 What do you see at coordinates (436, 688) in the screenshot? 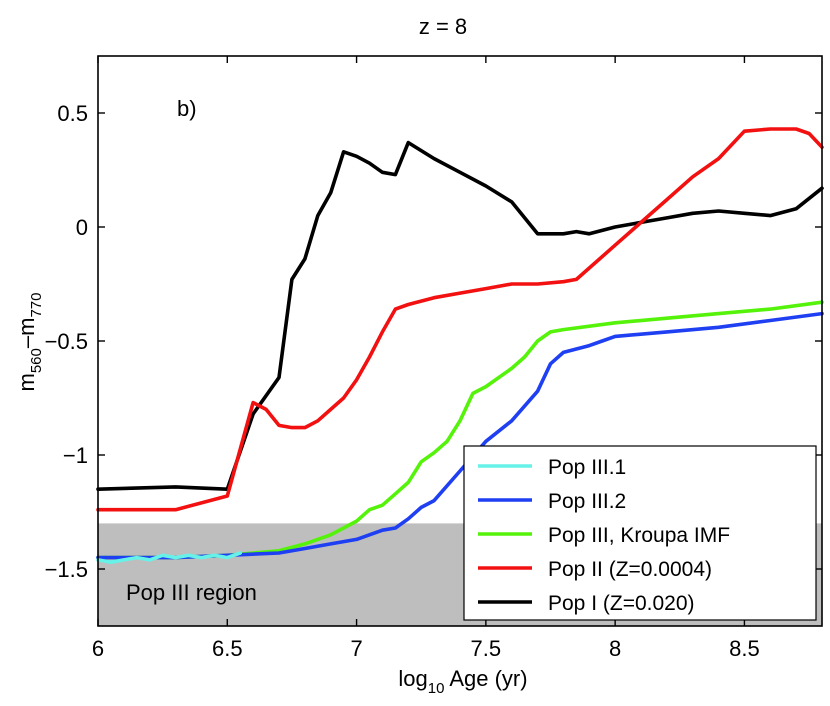
I see `x-axis-label-sub: 10` at bounding box center [436, 688].